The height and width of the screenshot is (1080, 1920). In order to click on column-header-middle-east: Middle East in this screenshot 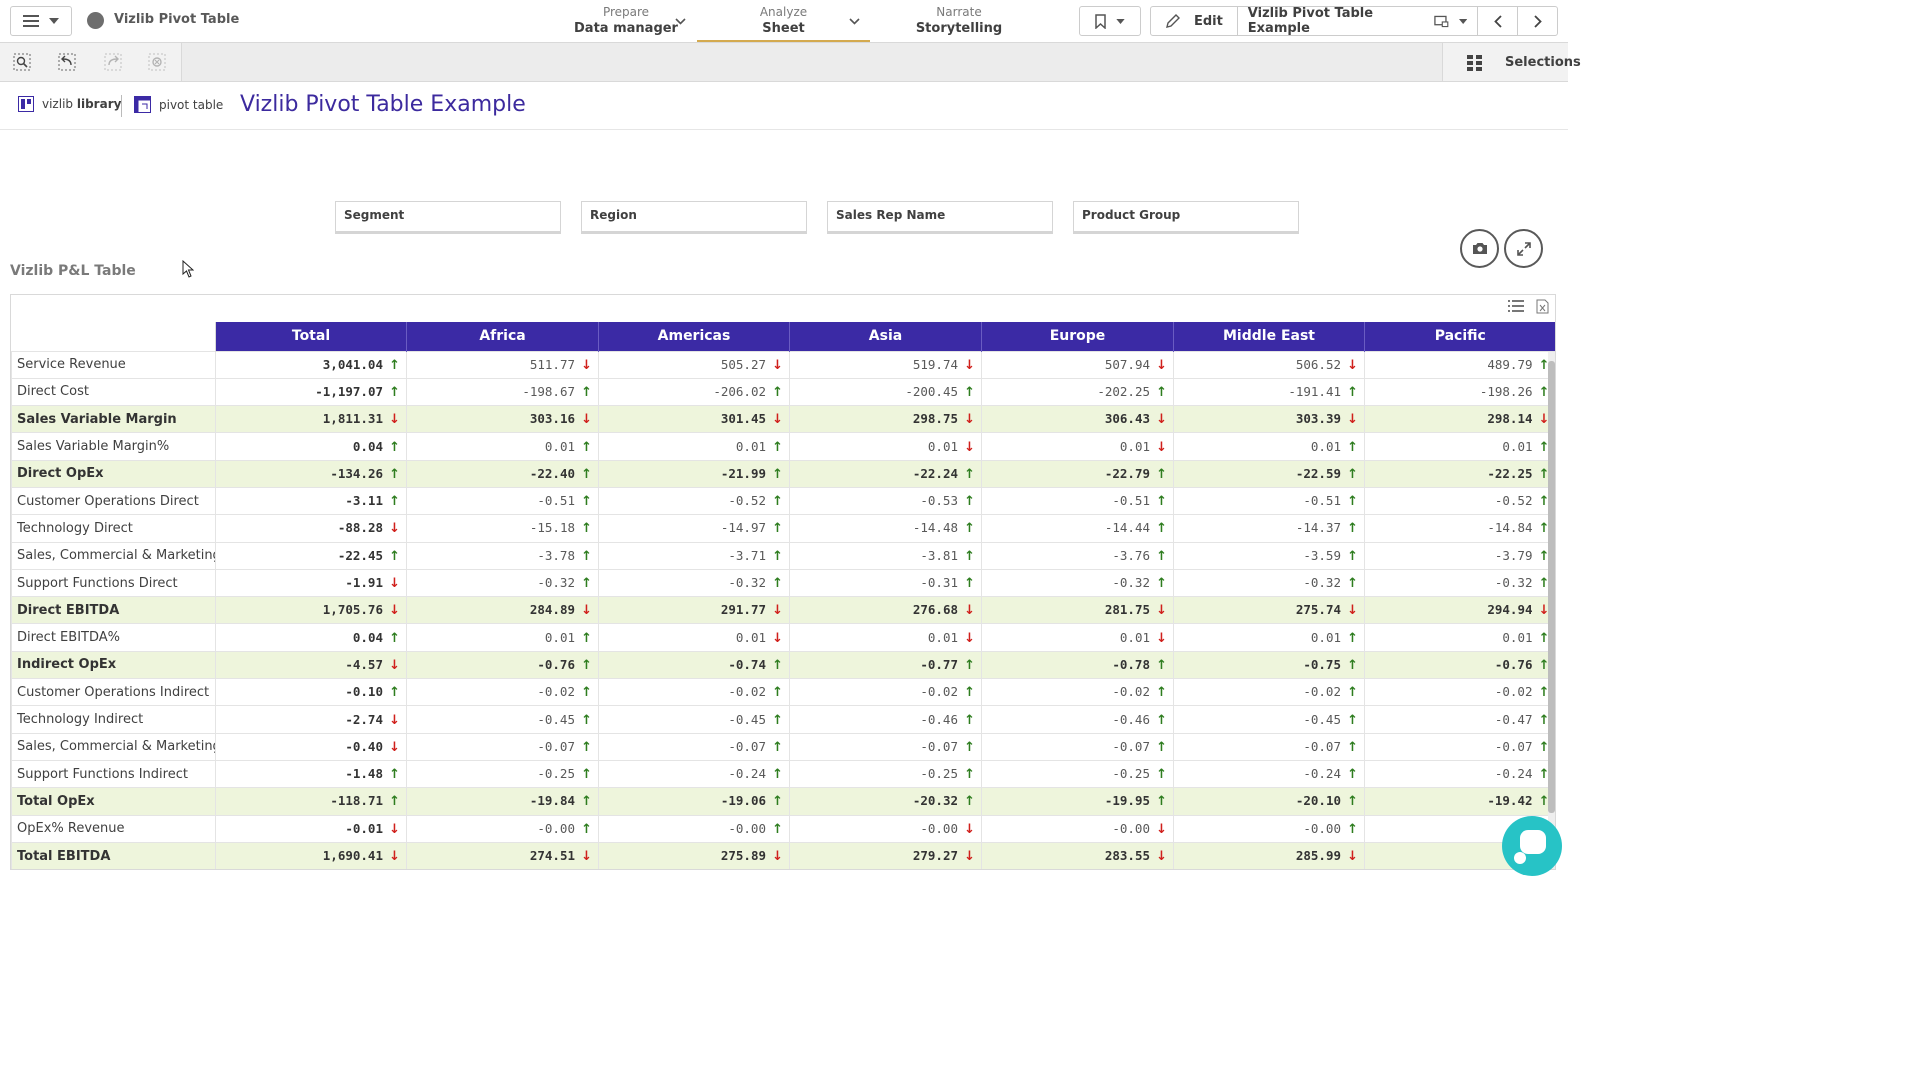, I will do `click(1269, 336)`.